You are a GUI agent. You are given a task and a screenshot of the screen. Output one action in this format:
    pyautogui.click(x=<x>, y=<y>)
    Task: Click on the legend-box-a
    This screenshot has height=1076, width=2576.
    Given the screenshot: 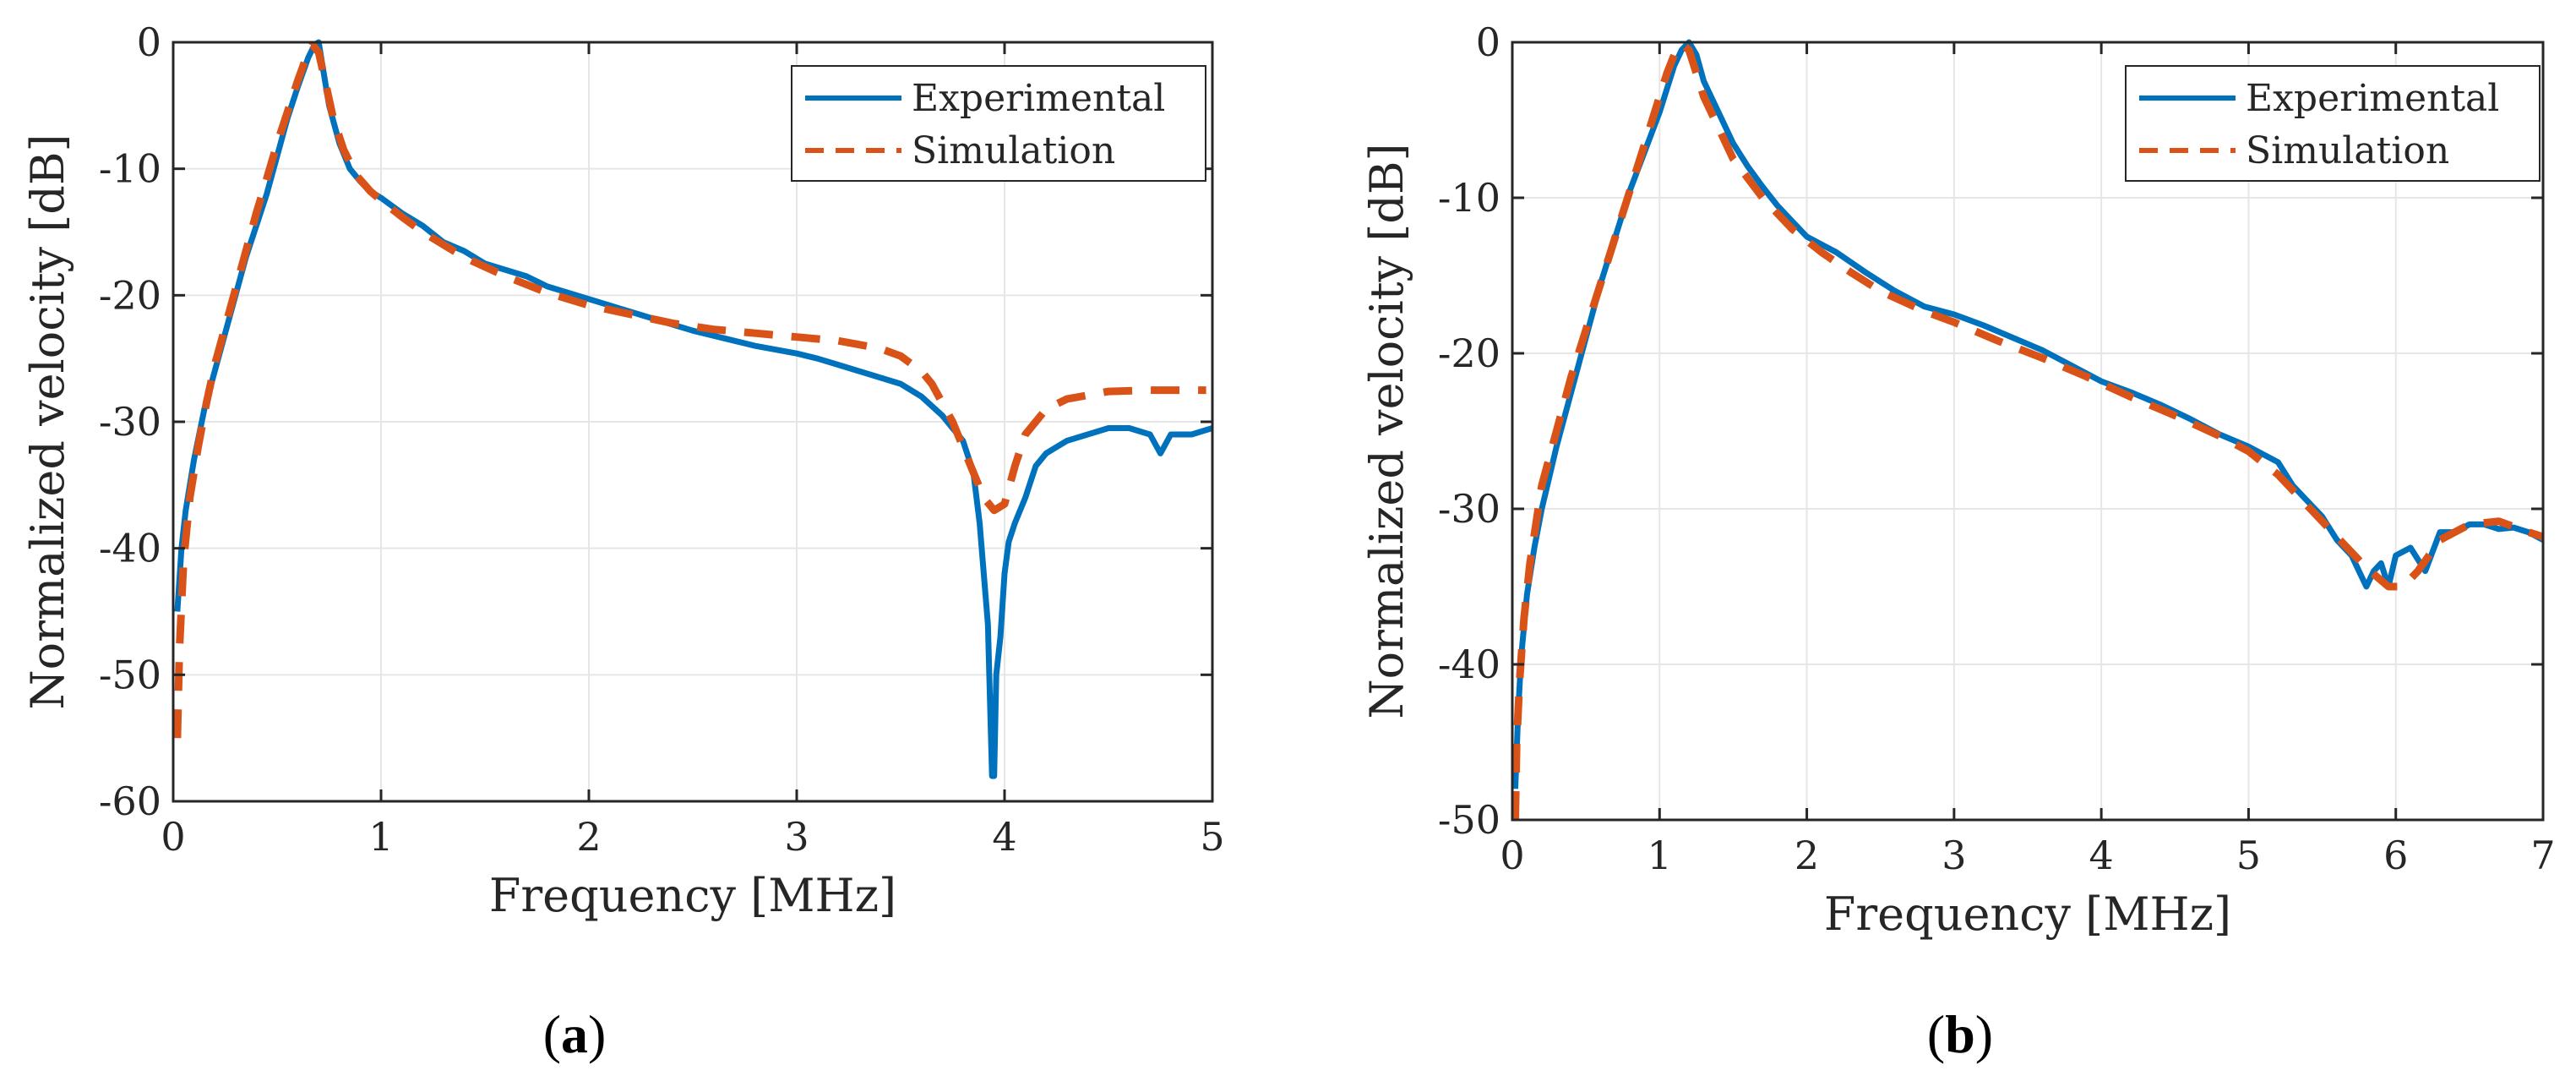 What is the action you would take?
    pyautogui.click(x=999, y=123)
    